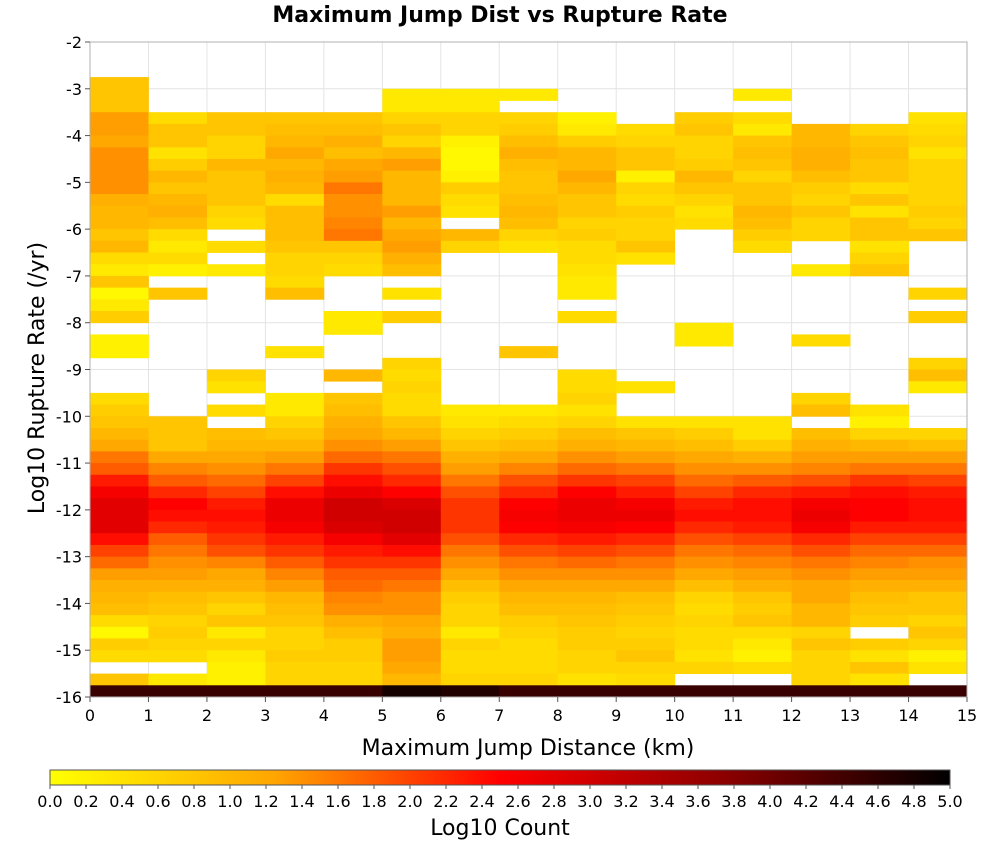 This screenshot has height=850, width=1000. I want to click on y-tick-label: -8, so click(74, 323).